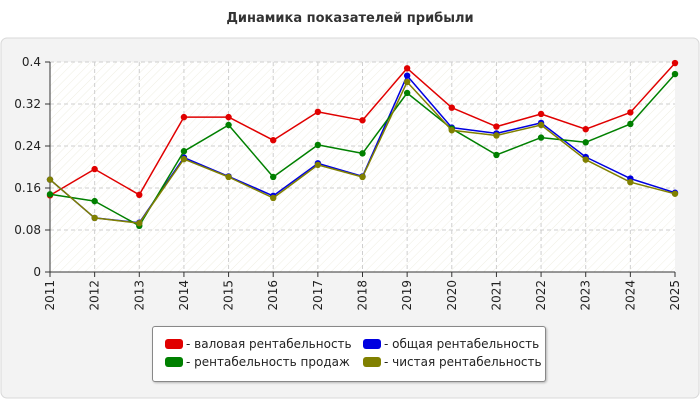 The image size is (700, 400). Describe the element at coordinates (318, 295) in the screenshot. I see `x-tick-label: 2017` at that location.